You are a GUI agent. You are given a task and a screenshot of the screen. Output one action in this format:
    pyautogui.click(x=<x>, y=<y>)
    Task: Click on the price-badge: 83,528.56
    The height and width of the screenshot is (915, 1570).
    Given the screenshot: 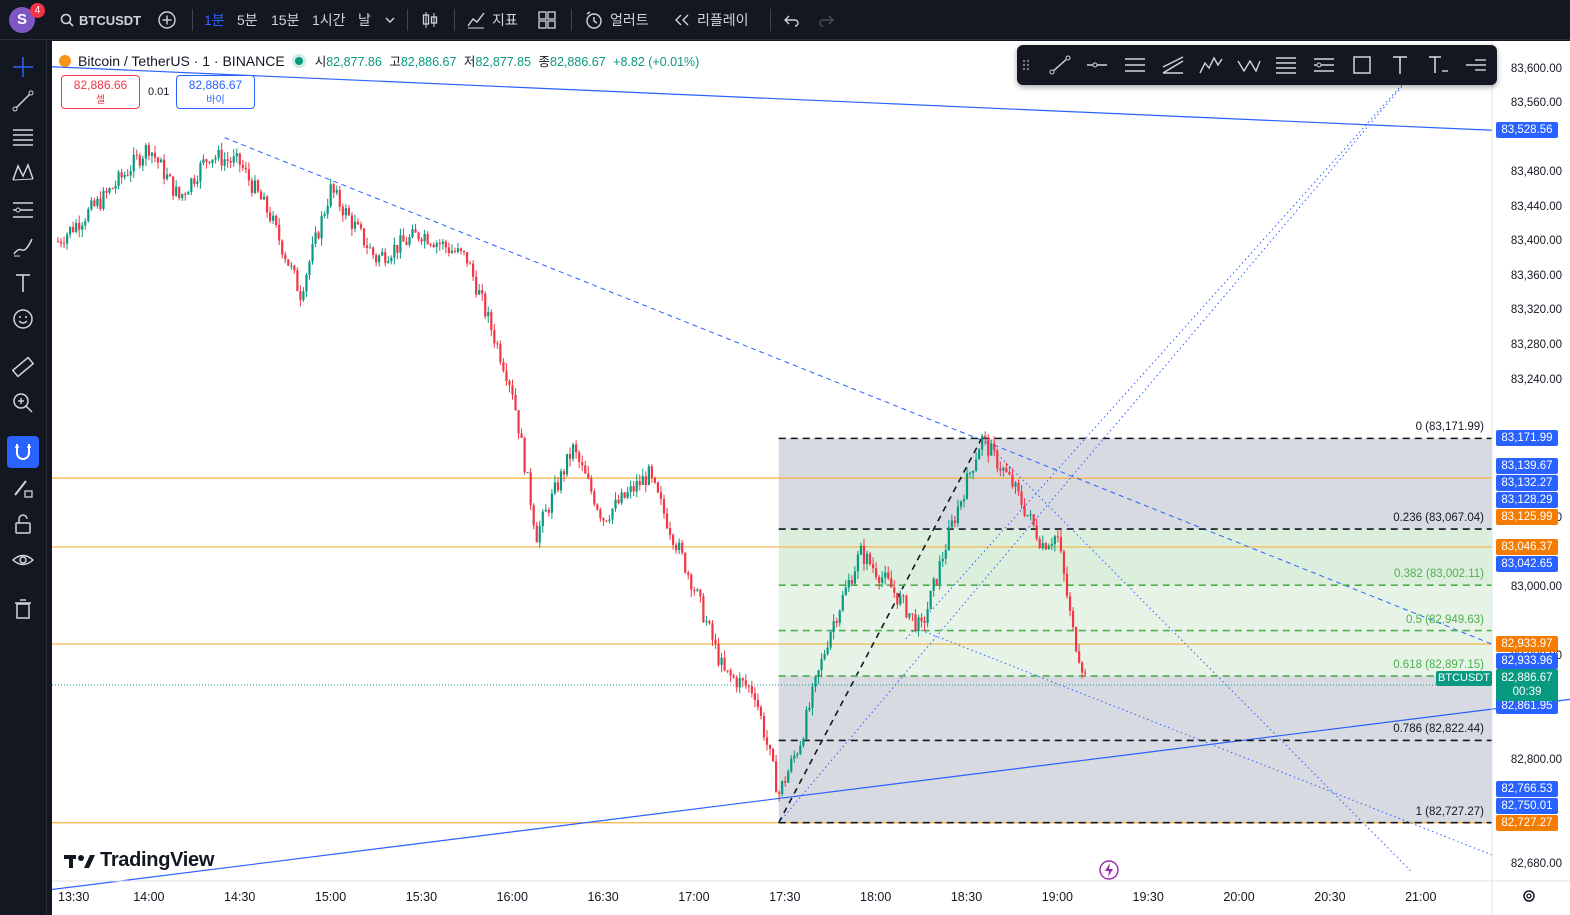 What is the action you would take?
    pyautogui.click(x=1527, y=130)
    